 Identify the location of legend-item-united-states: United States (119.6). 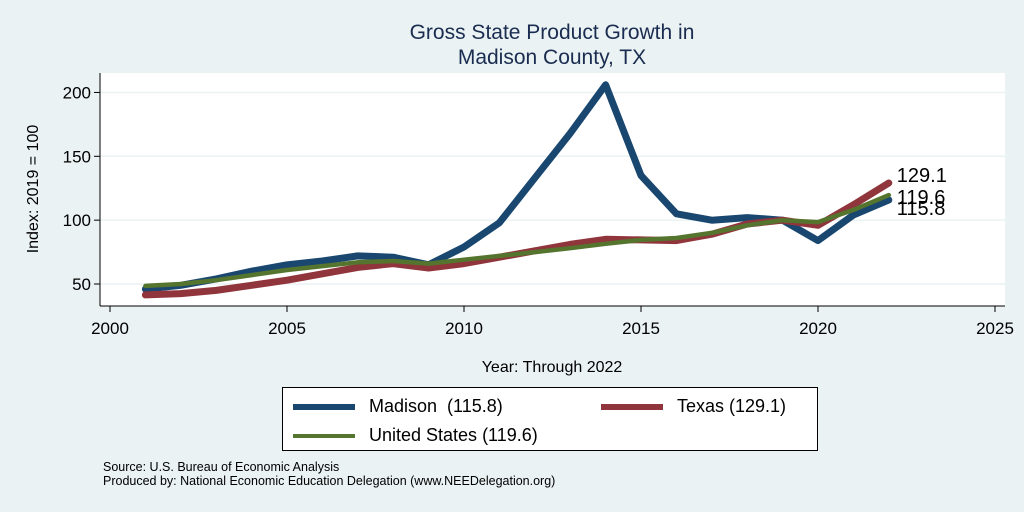
(415, 435).